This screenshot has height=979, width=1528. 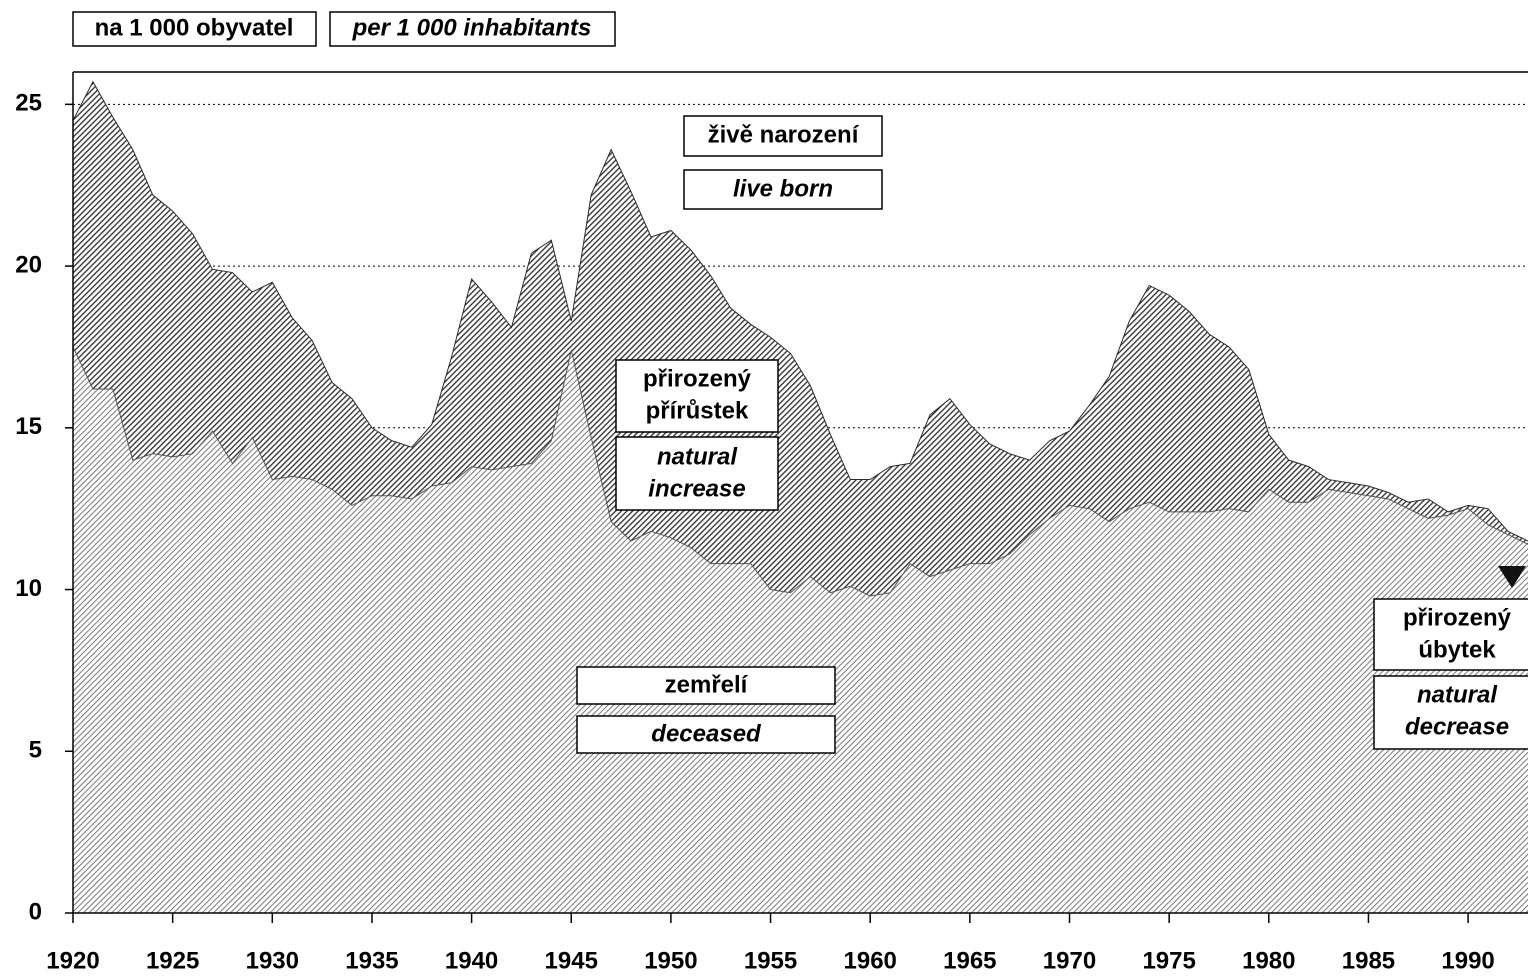 What do you see at coordinates (1512, 577) in the screenshot?
I see `marker` at bounding box center [1512, 577].